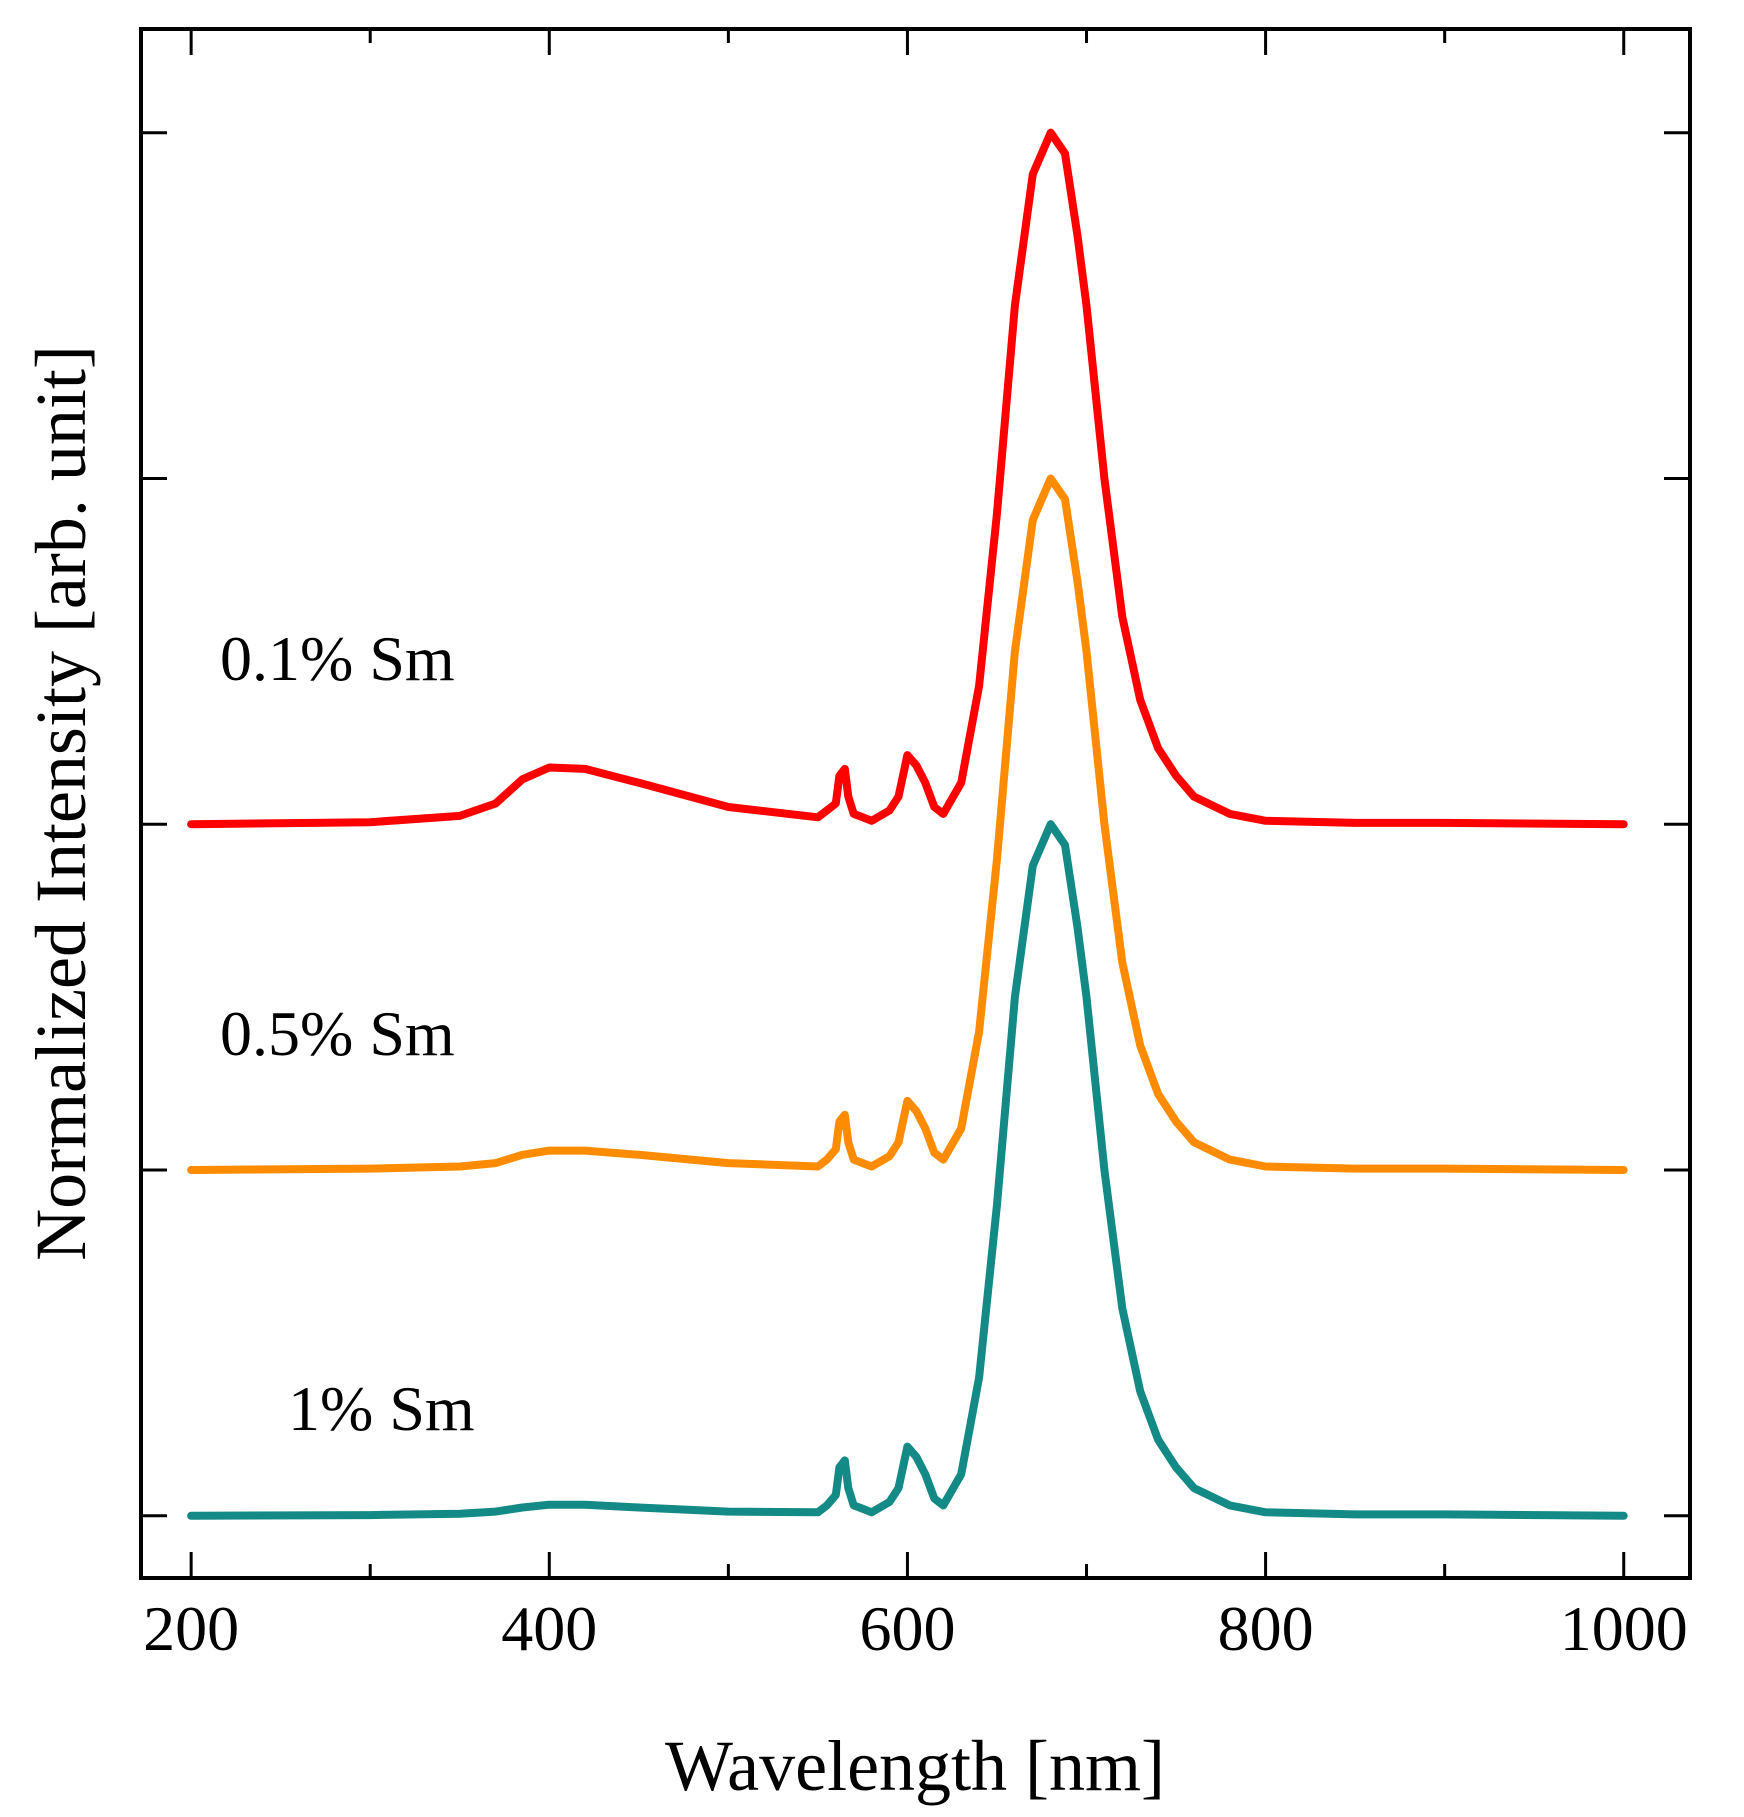 This screenshot has width=1744, height=1817. Describe the element at coordinates (549, 1628) in the screenshot. I see `x-tick-label: 400` at that location.